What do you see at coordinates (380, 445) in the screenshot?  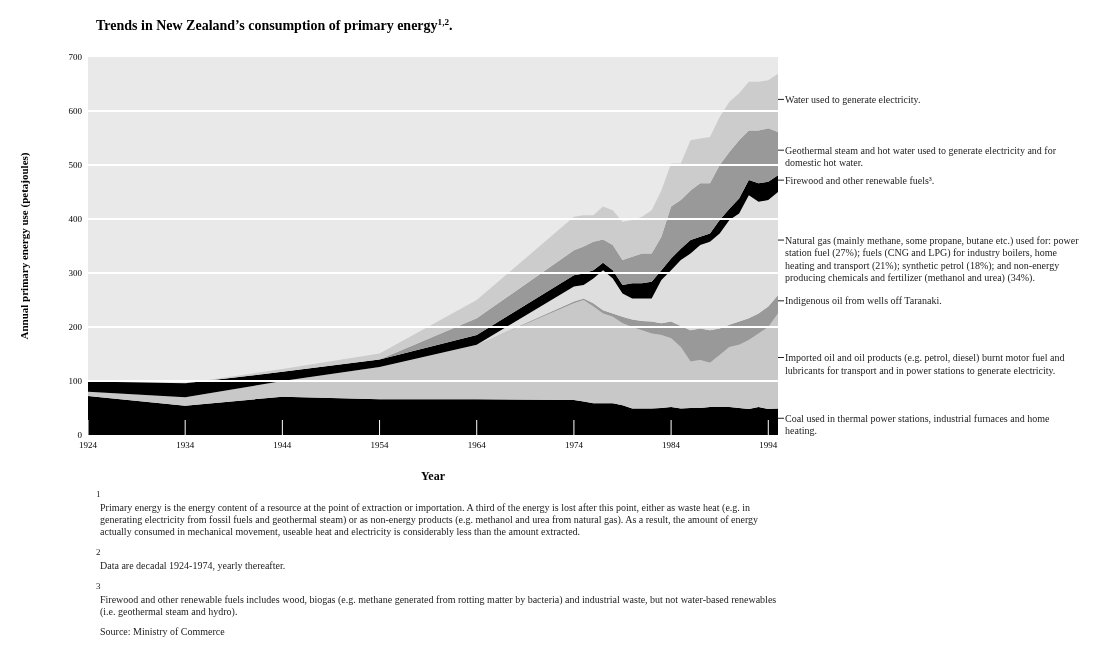 I see `x-tick-label: 1954` at bounding box center [380, 445].